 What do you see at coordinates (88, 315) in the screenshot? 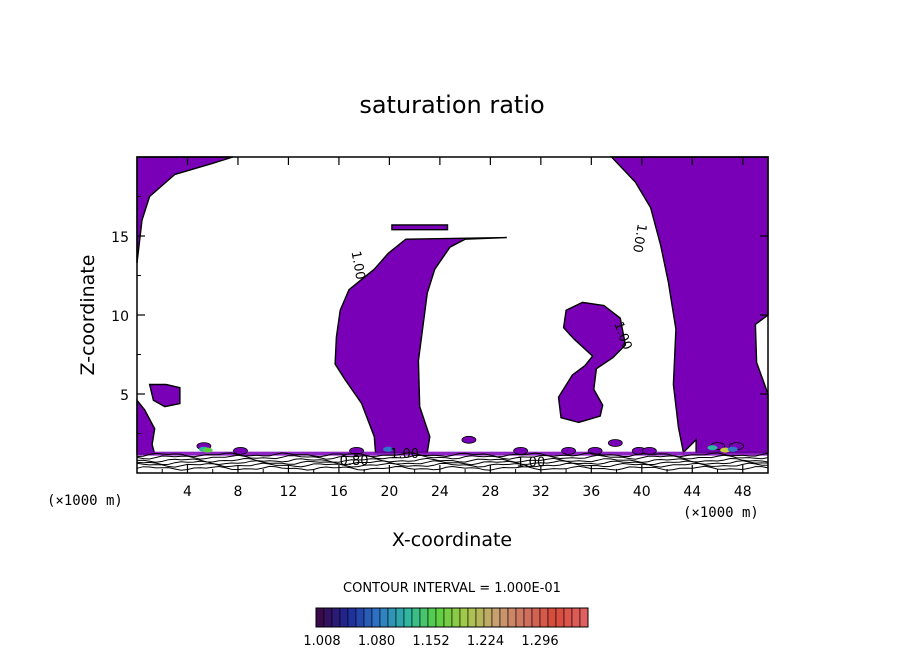
I see `y-axis-label: Z-coordinate` at bounding box center [88, 315].